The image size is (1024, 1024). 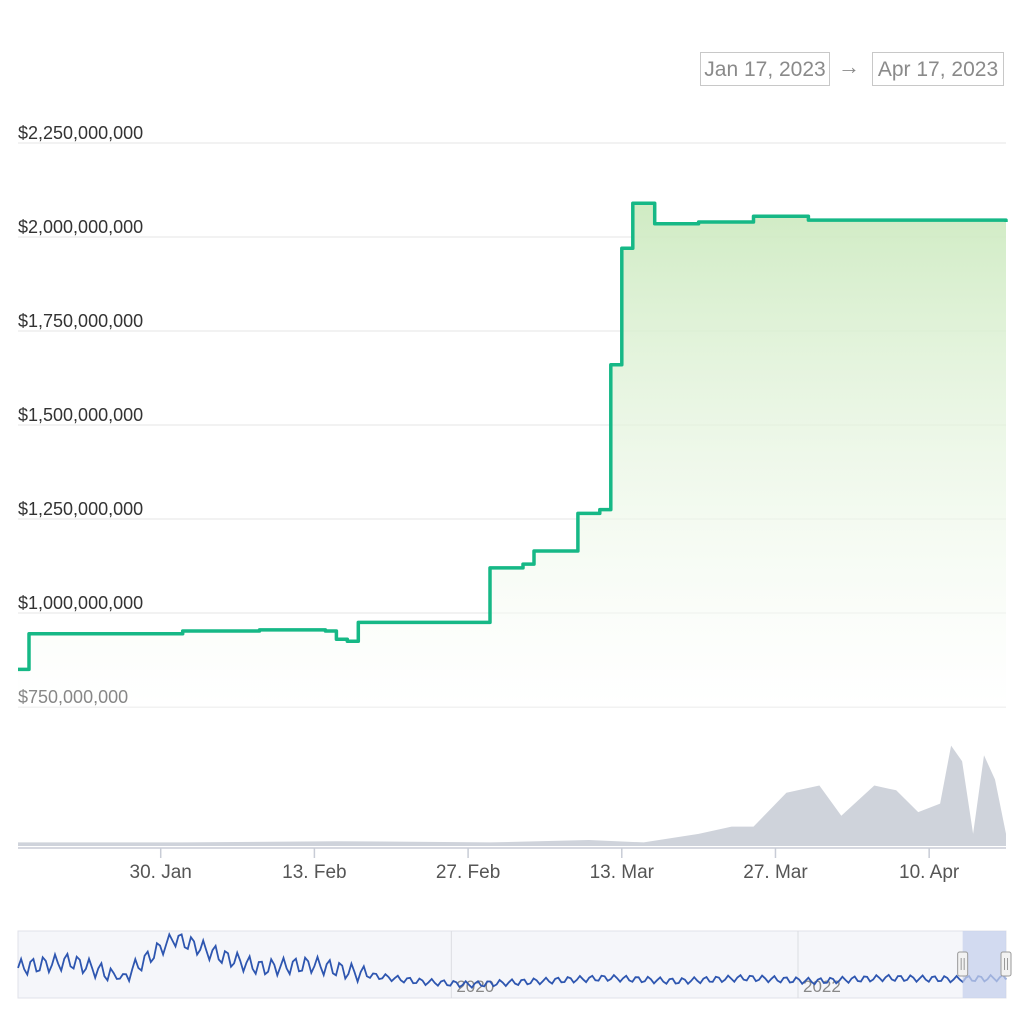 What do you see at coordinates (622, 872) in the screenshot?
I see `x-tick-label: 13. Mar` at bounding box center [622, 872].